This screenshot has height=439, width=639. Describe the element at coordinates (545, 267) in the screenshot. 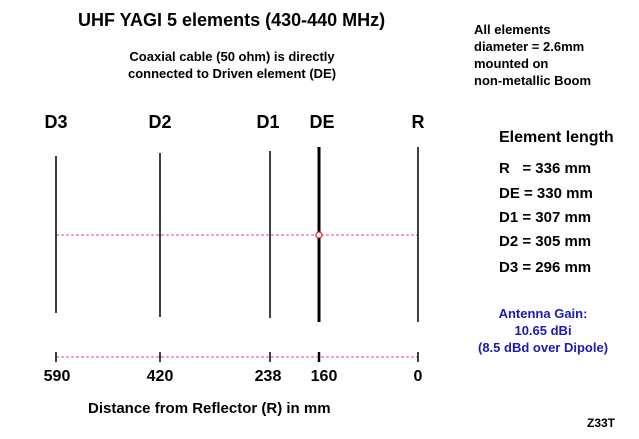

I see `element-length-row: D3 = 296 mm` at that location.